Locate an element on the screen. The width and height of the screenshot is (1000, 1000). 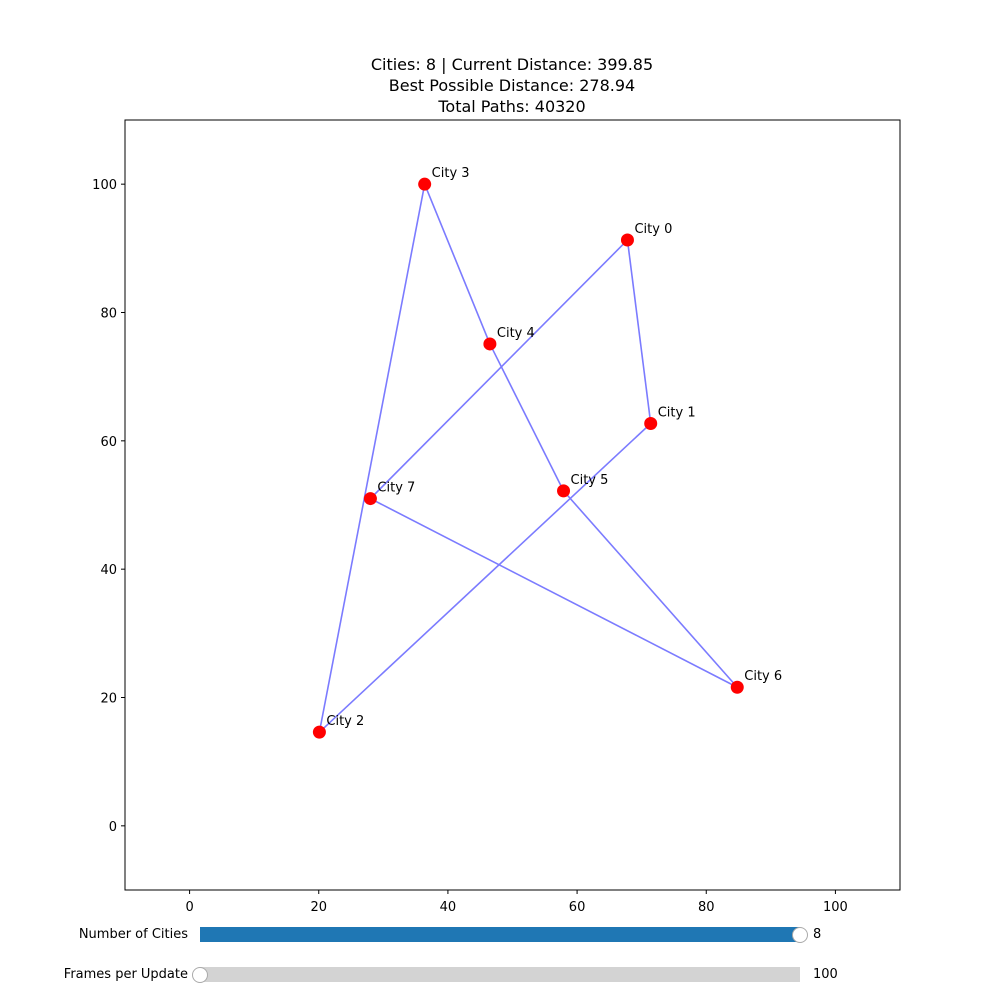
y-tick-label: 40 is located at coordinates (108, 570).